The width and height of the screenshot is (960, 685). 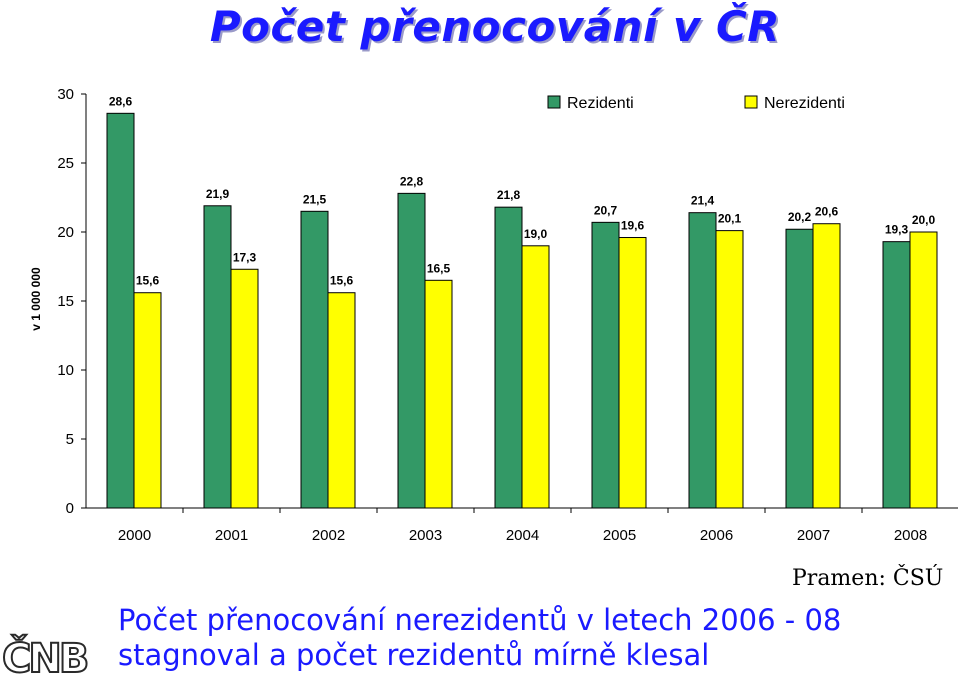 What do you see at coordinates (121, 101) in the screenshot?
I see `data-label-rezidenti: 28,6` at bounding box center [121, 101].